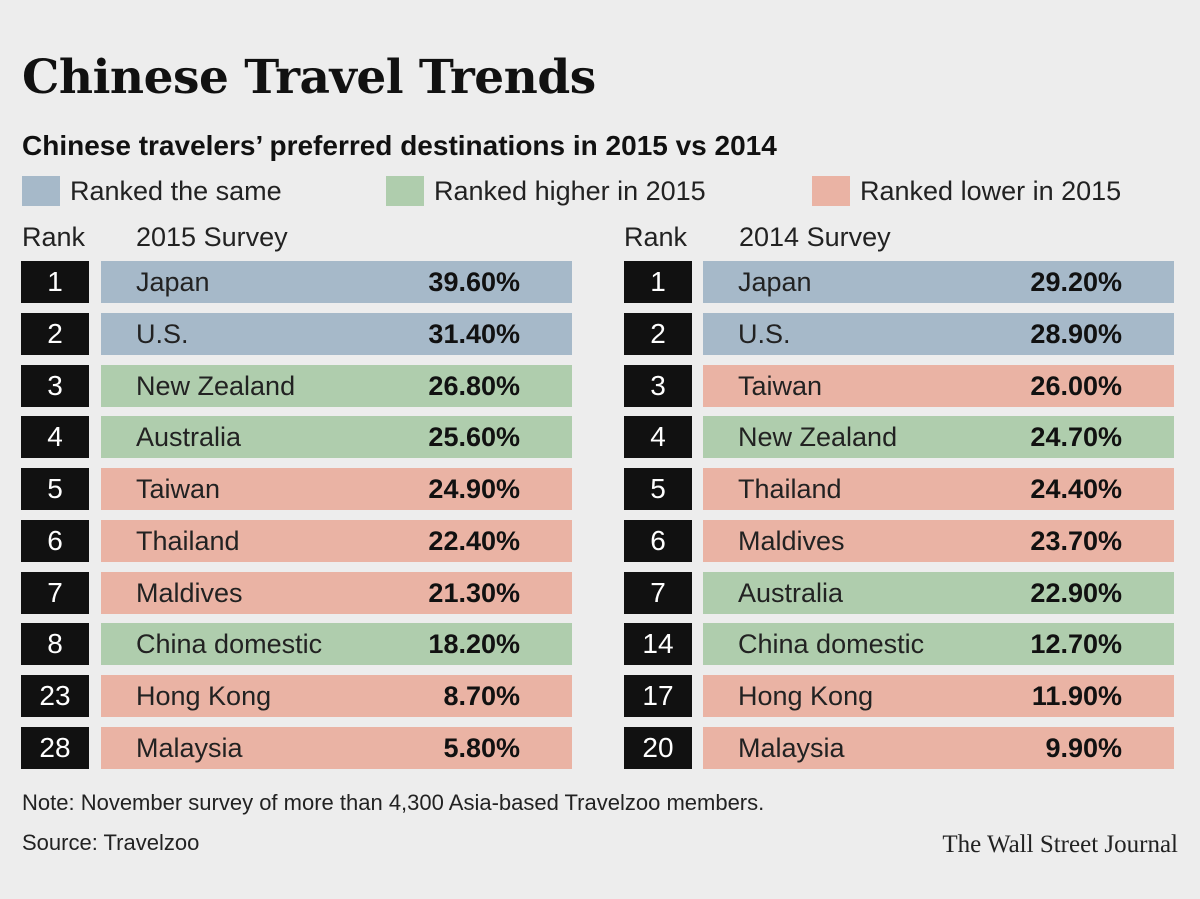 This screenshot has width=1200, height=899. Describe the element at coordinates (474, 334) in the screenshot. I see `percent-value: 31.40%` at that location.